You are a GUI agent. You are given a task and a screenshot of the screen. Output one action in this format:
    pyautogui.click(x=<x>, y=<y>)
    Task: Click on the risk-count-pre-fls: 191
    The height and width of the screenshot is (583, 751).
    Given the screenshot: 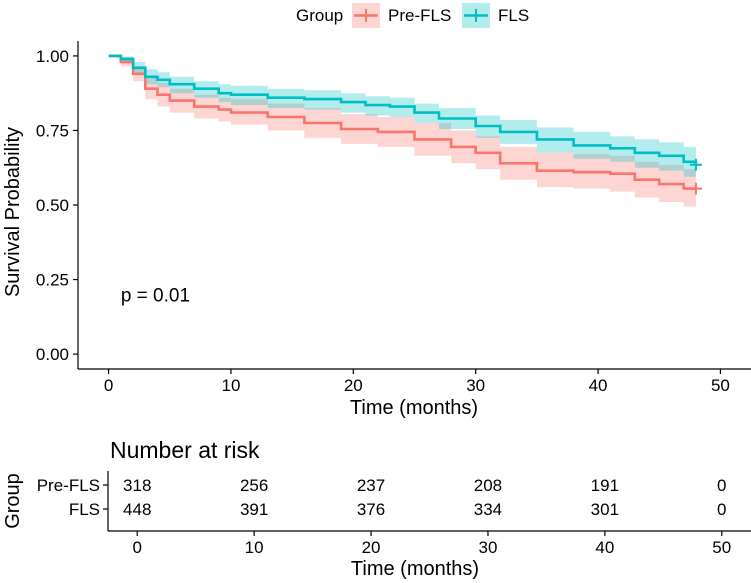 What is the action you would take?
    pyautogui.click(x=605, y=485)
    